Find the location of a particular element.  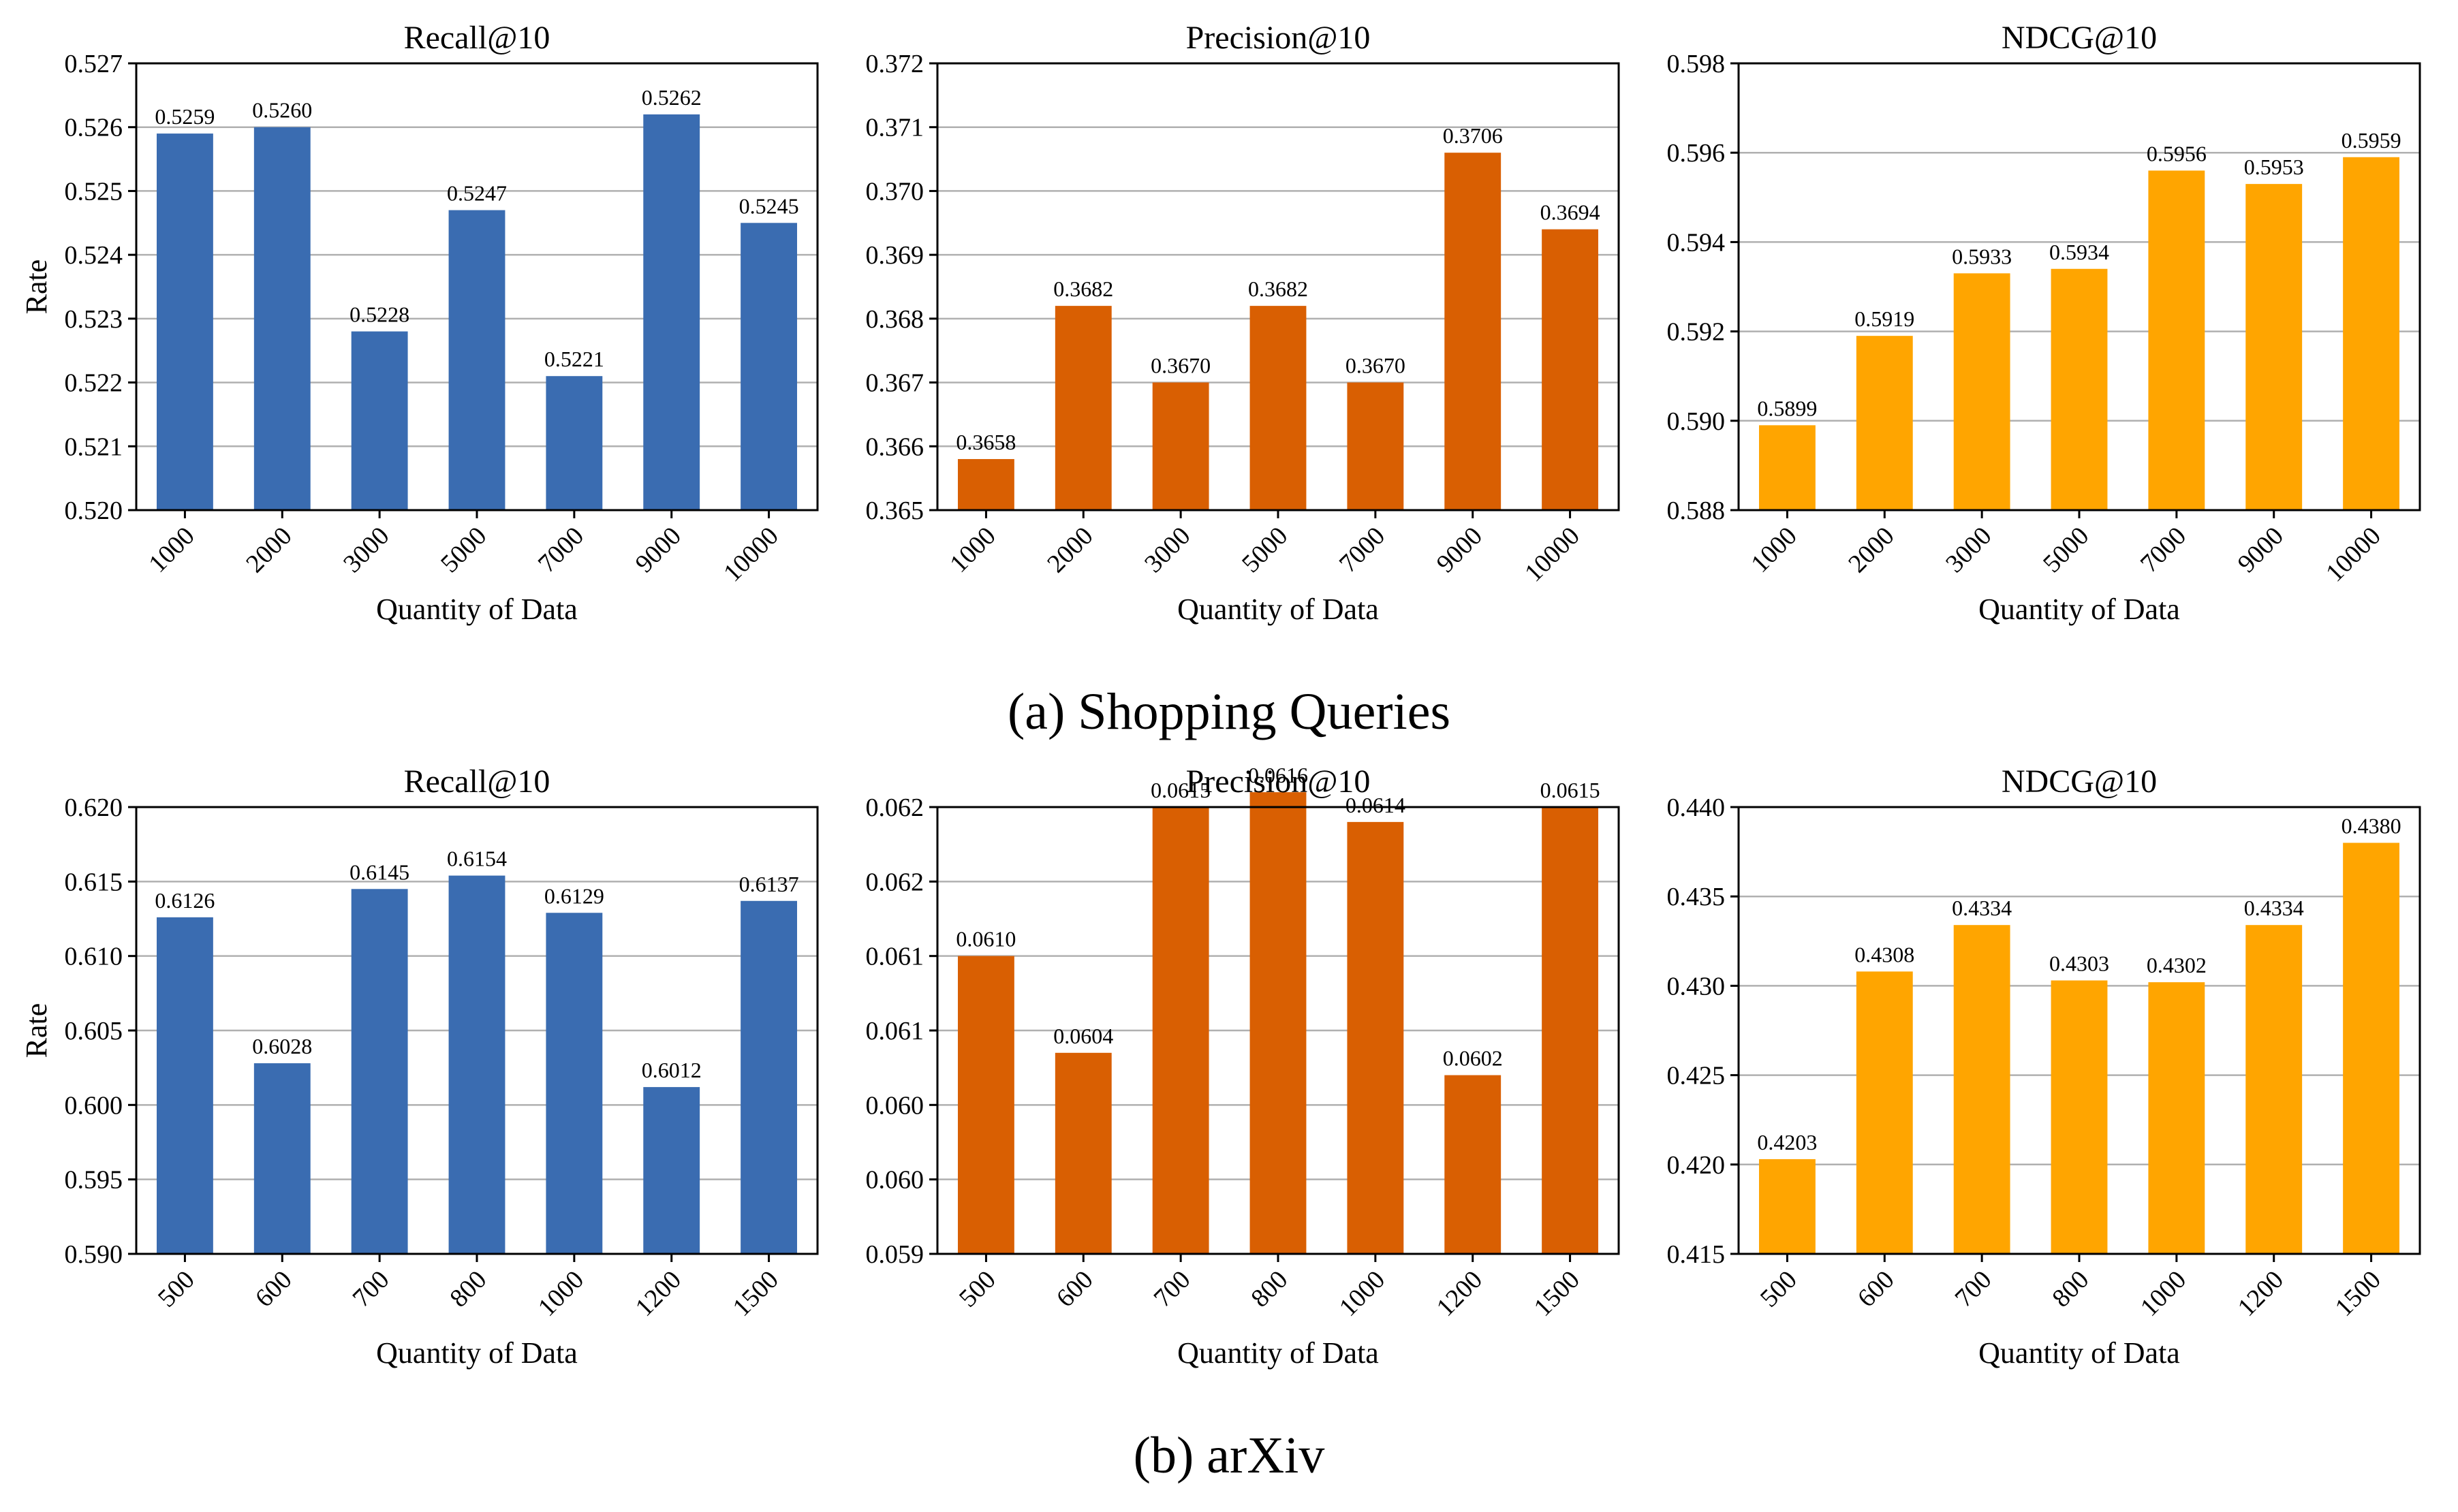

y-tick-label: 0.592 is located at coordinates (1696, 332).